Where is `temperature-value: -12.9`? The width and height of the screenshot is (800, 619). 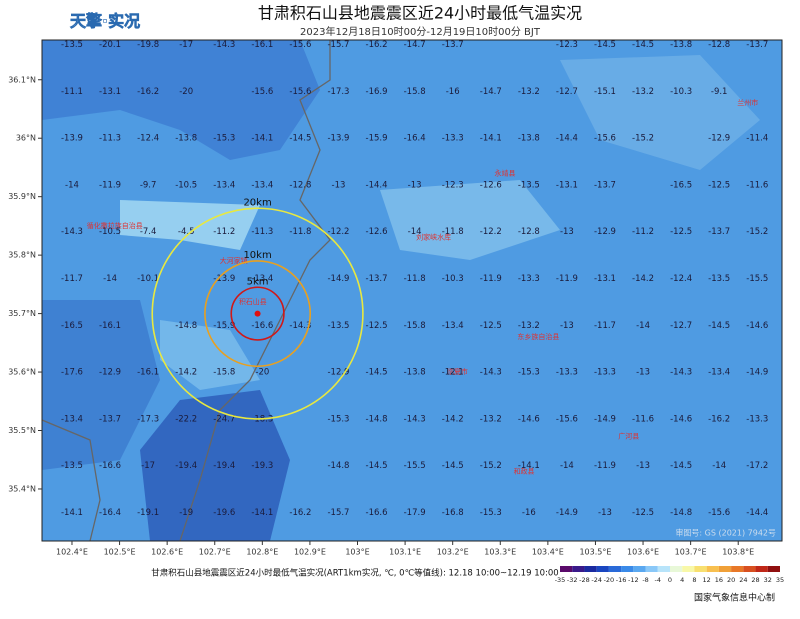
temperature-value: -12.9 is located at coordinates (110, 373).